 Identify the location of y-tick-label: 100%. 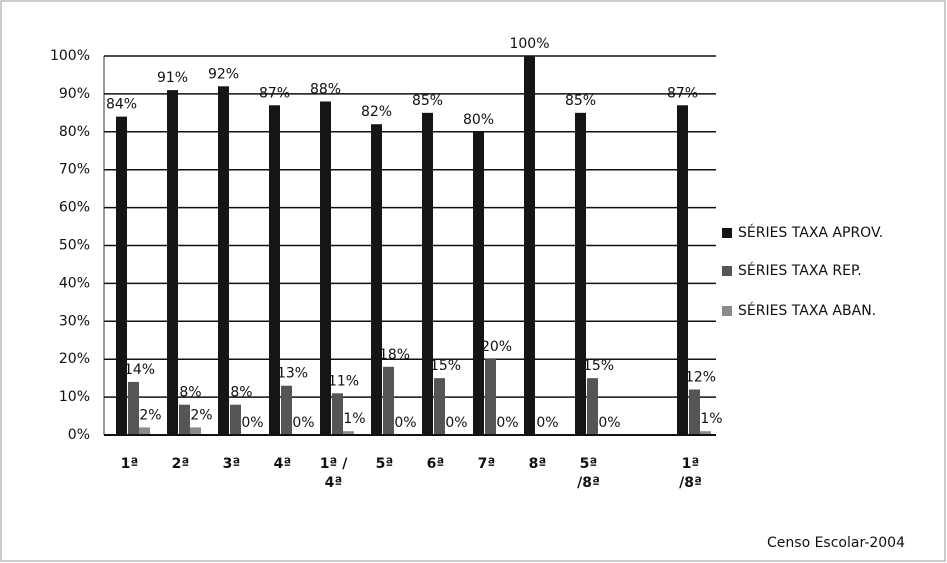
(70, 56).